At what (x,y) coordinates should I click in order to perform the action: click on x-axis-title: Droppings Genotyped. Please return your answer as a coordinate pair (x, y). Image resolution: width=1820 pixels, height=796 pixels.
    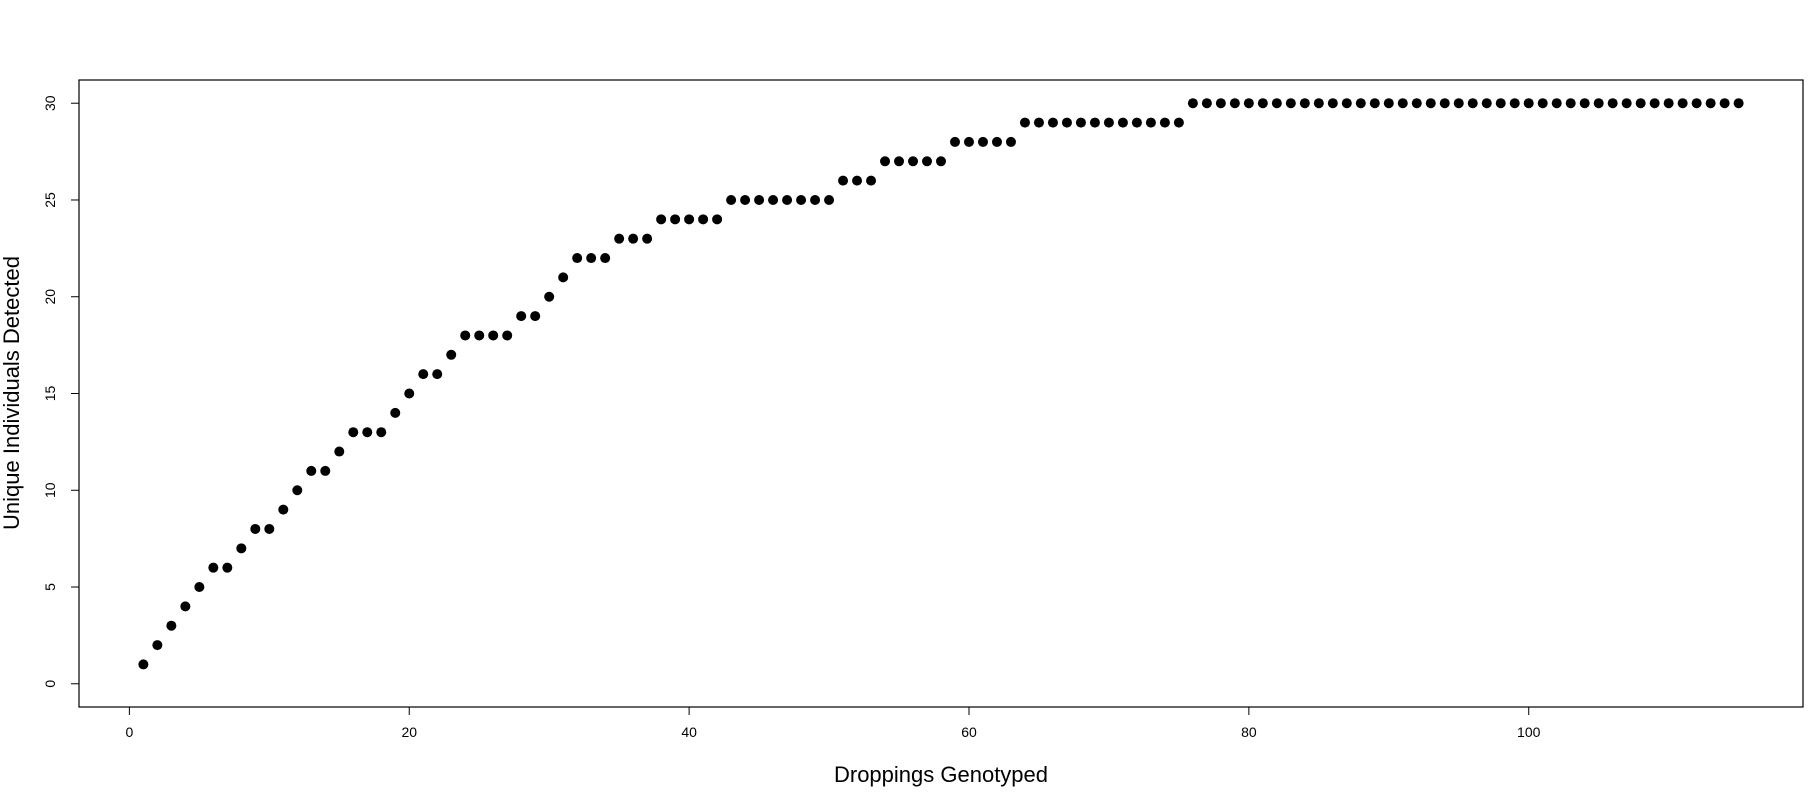
    Looking at the image, I should click on (941, 774).